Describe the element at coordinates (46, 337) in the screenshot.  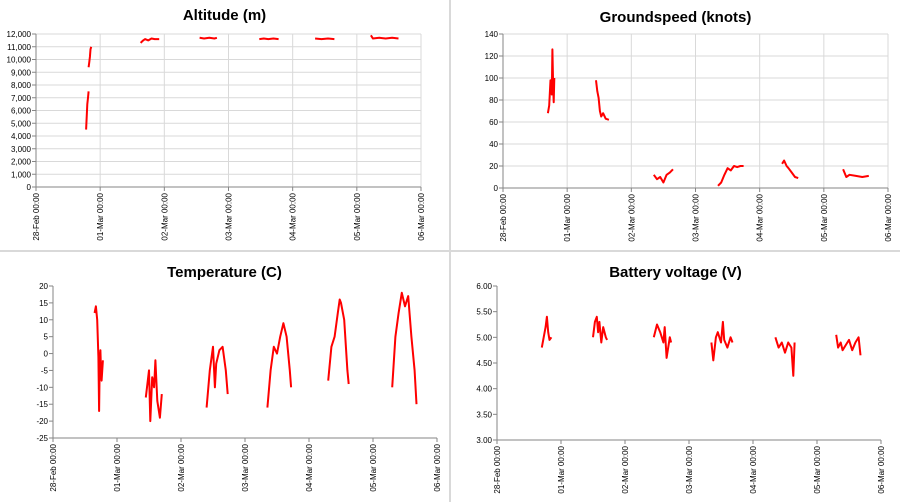
I see `y-tick-label: 5` at that location.